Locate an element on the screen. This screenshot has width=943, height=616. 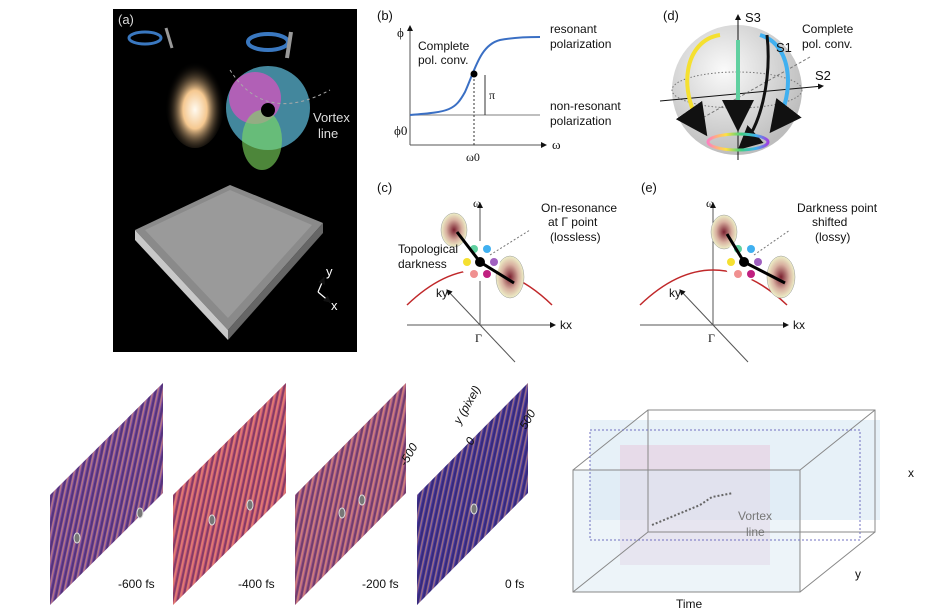
panel-a: (a) Vortex line y x is located at coordinates (235, 180).